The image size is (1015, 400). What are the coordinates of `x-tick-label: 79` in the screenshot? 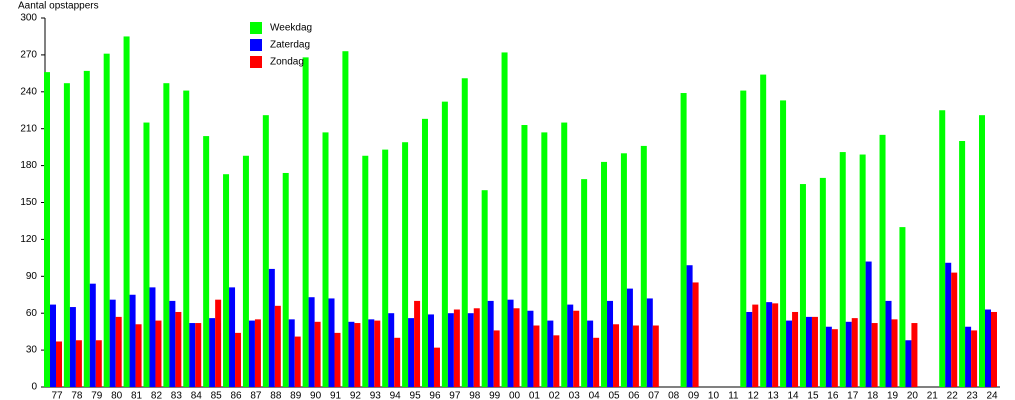 It's located at (97, 395).